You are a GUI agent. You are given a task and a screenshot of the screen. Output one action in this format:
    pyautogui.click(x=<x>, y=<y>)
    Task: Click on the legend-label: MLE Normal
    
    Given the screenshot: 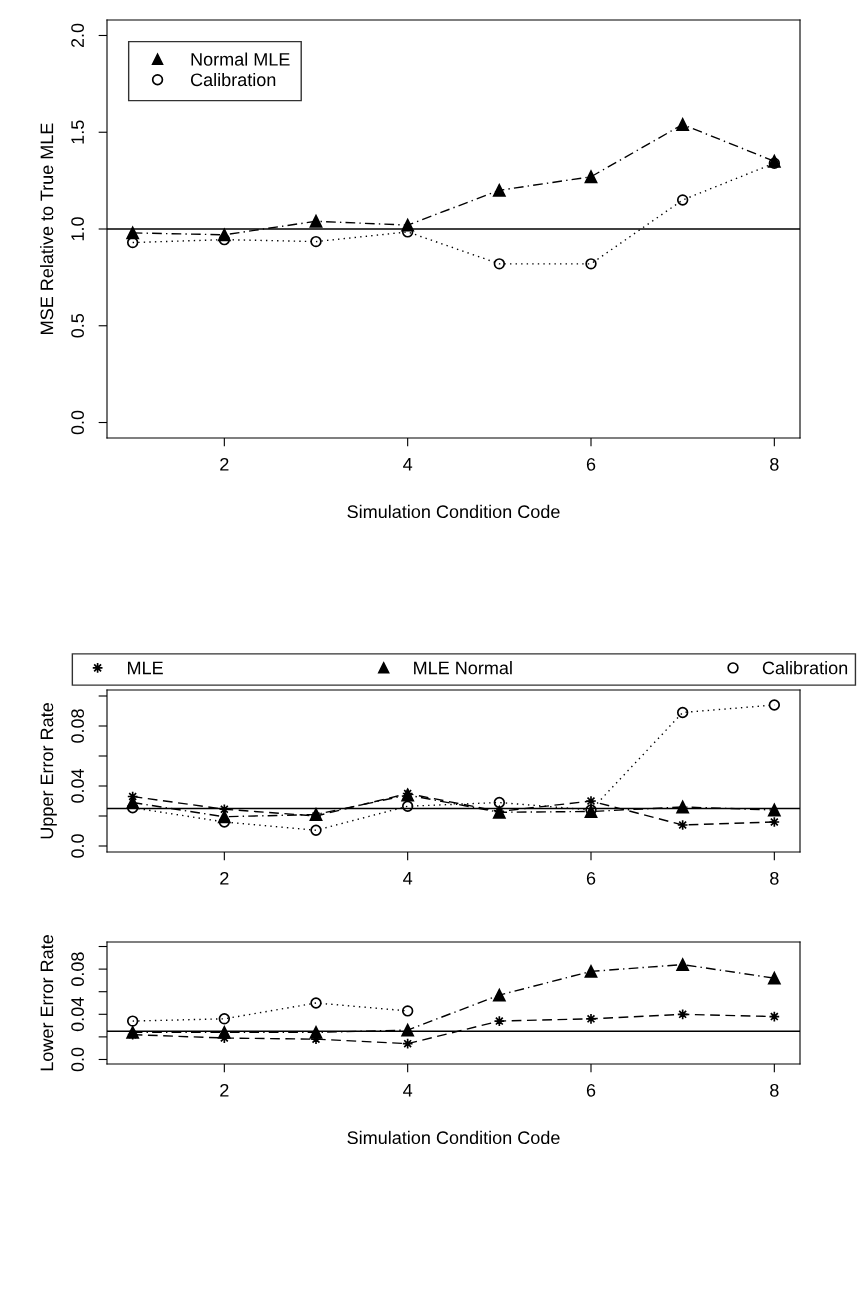 What is the action you would take?
    pyautogui.click(x=463, y=668)
    